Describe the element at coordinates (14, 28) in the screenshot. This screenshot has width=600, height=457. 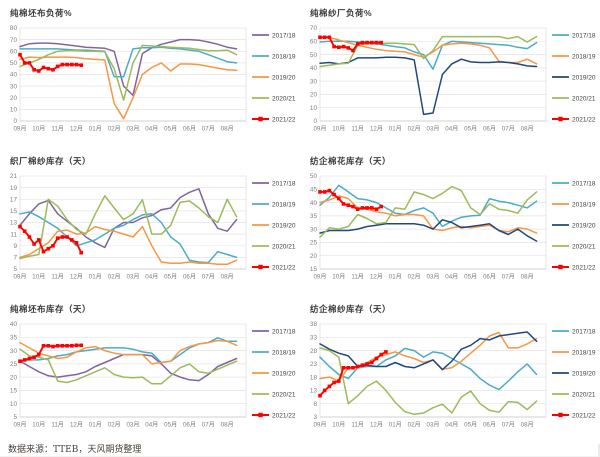
I see `y-tick-label: 80` at that location.